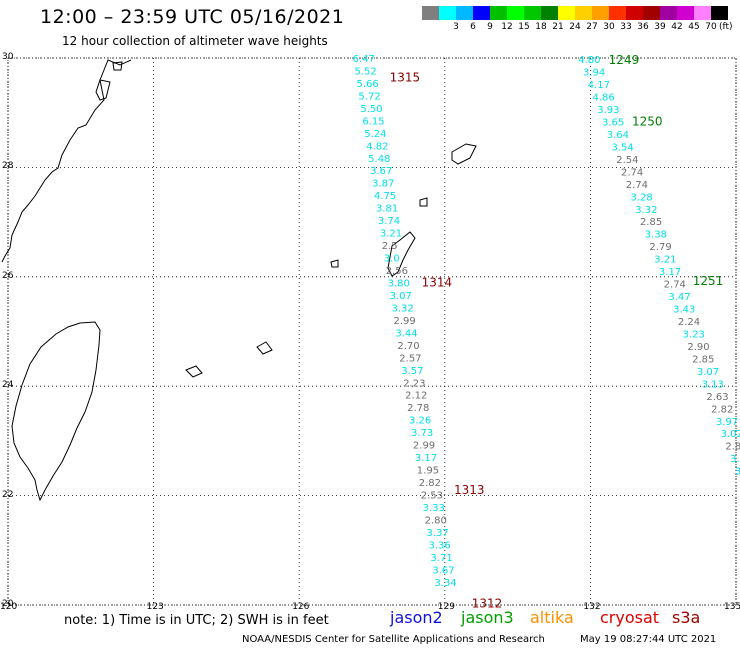 Image resolution: width=740 pixels, height=650 pixels. What do you see at coordinates (387, 209) in the screenshot?
I see `wave-height-value: 3.81` at bounding box center [387, 209].